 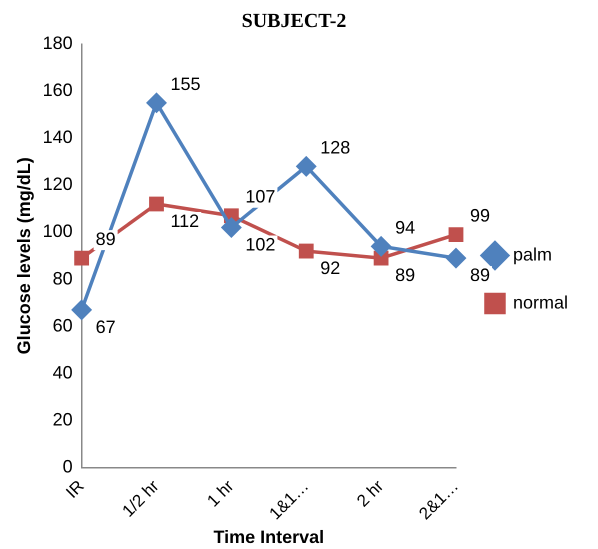 What do you see at coordinates (185, 220) in the screenshot?
I see `data-label: 112` at bounding box center [185, 220].